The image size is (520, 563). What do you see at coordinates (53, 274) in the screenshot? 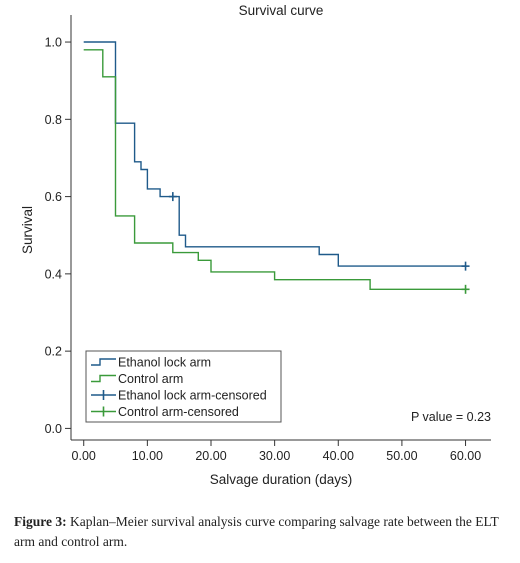
I see `y-tick-label: 0.4` at bounding box center [53, 274].